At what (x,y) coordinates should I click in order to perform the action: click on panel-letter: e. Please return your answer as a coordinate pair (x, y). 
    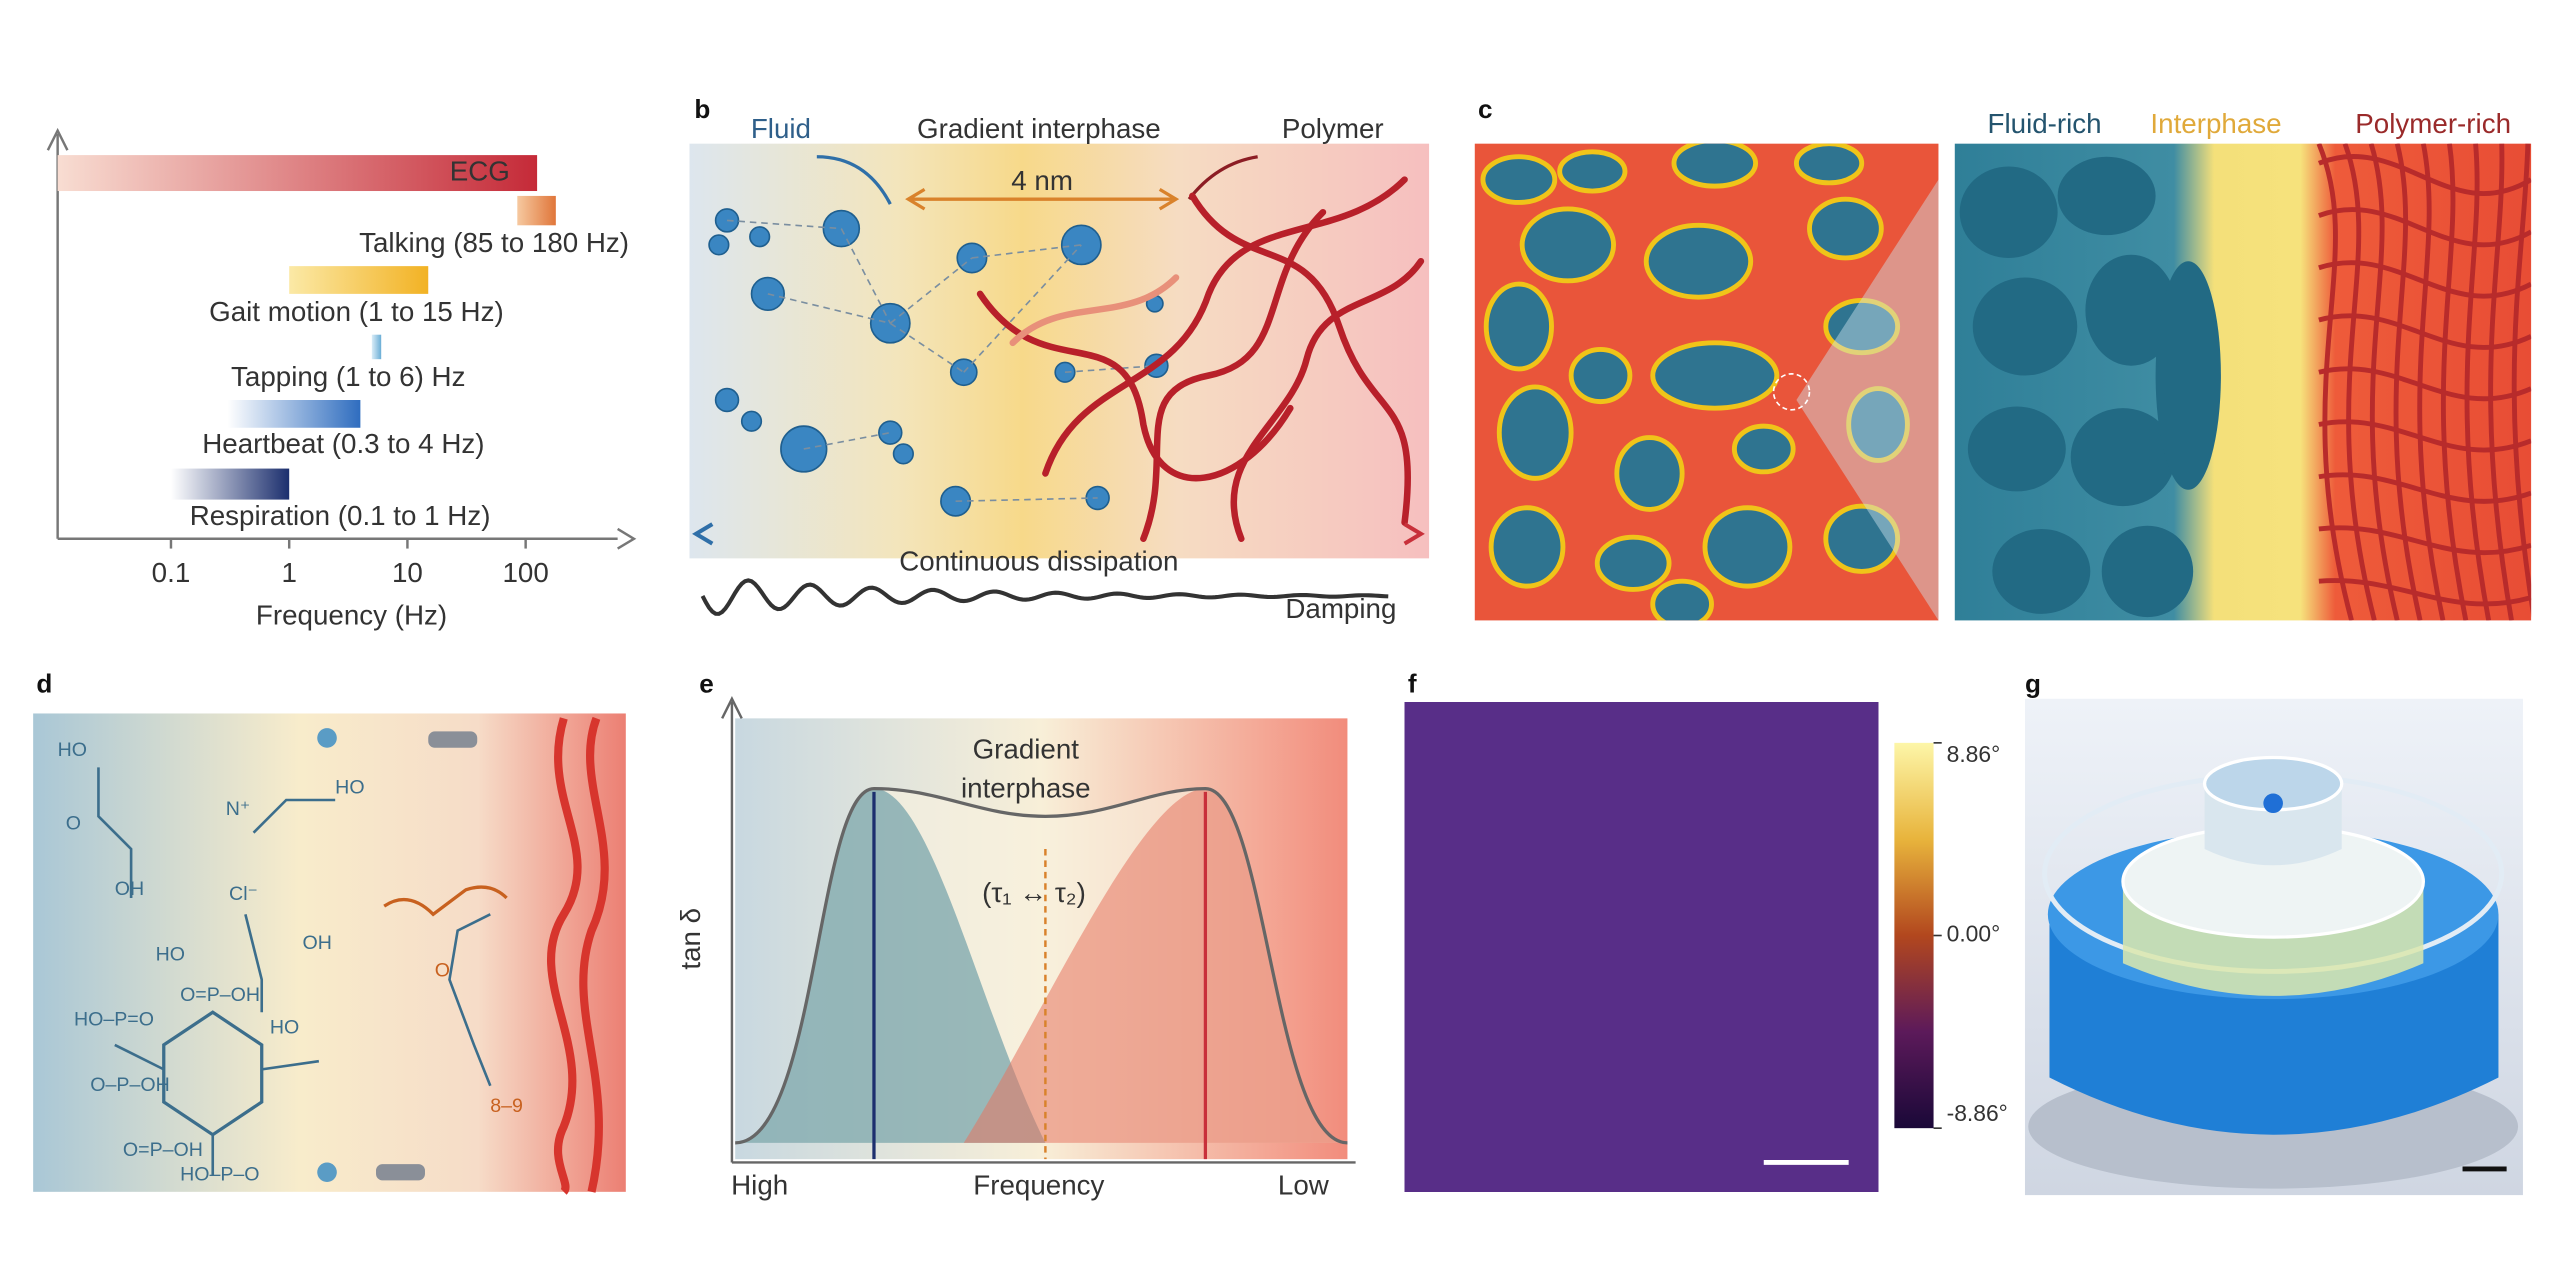
    Looking at the image, I should click on (706, 684).